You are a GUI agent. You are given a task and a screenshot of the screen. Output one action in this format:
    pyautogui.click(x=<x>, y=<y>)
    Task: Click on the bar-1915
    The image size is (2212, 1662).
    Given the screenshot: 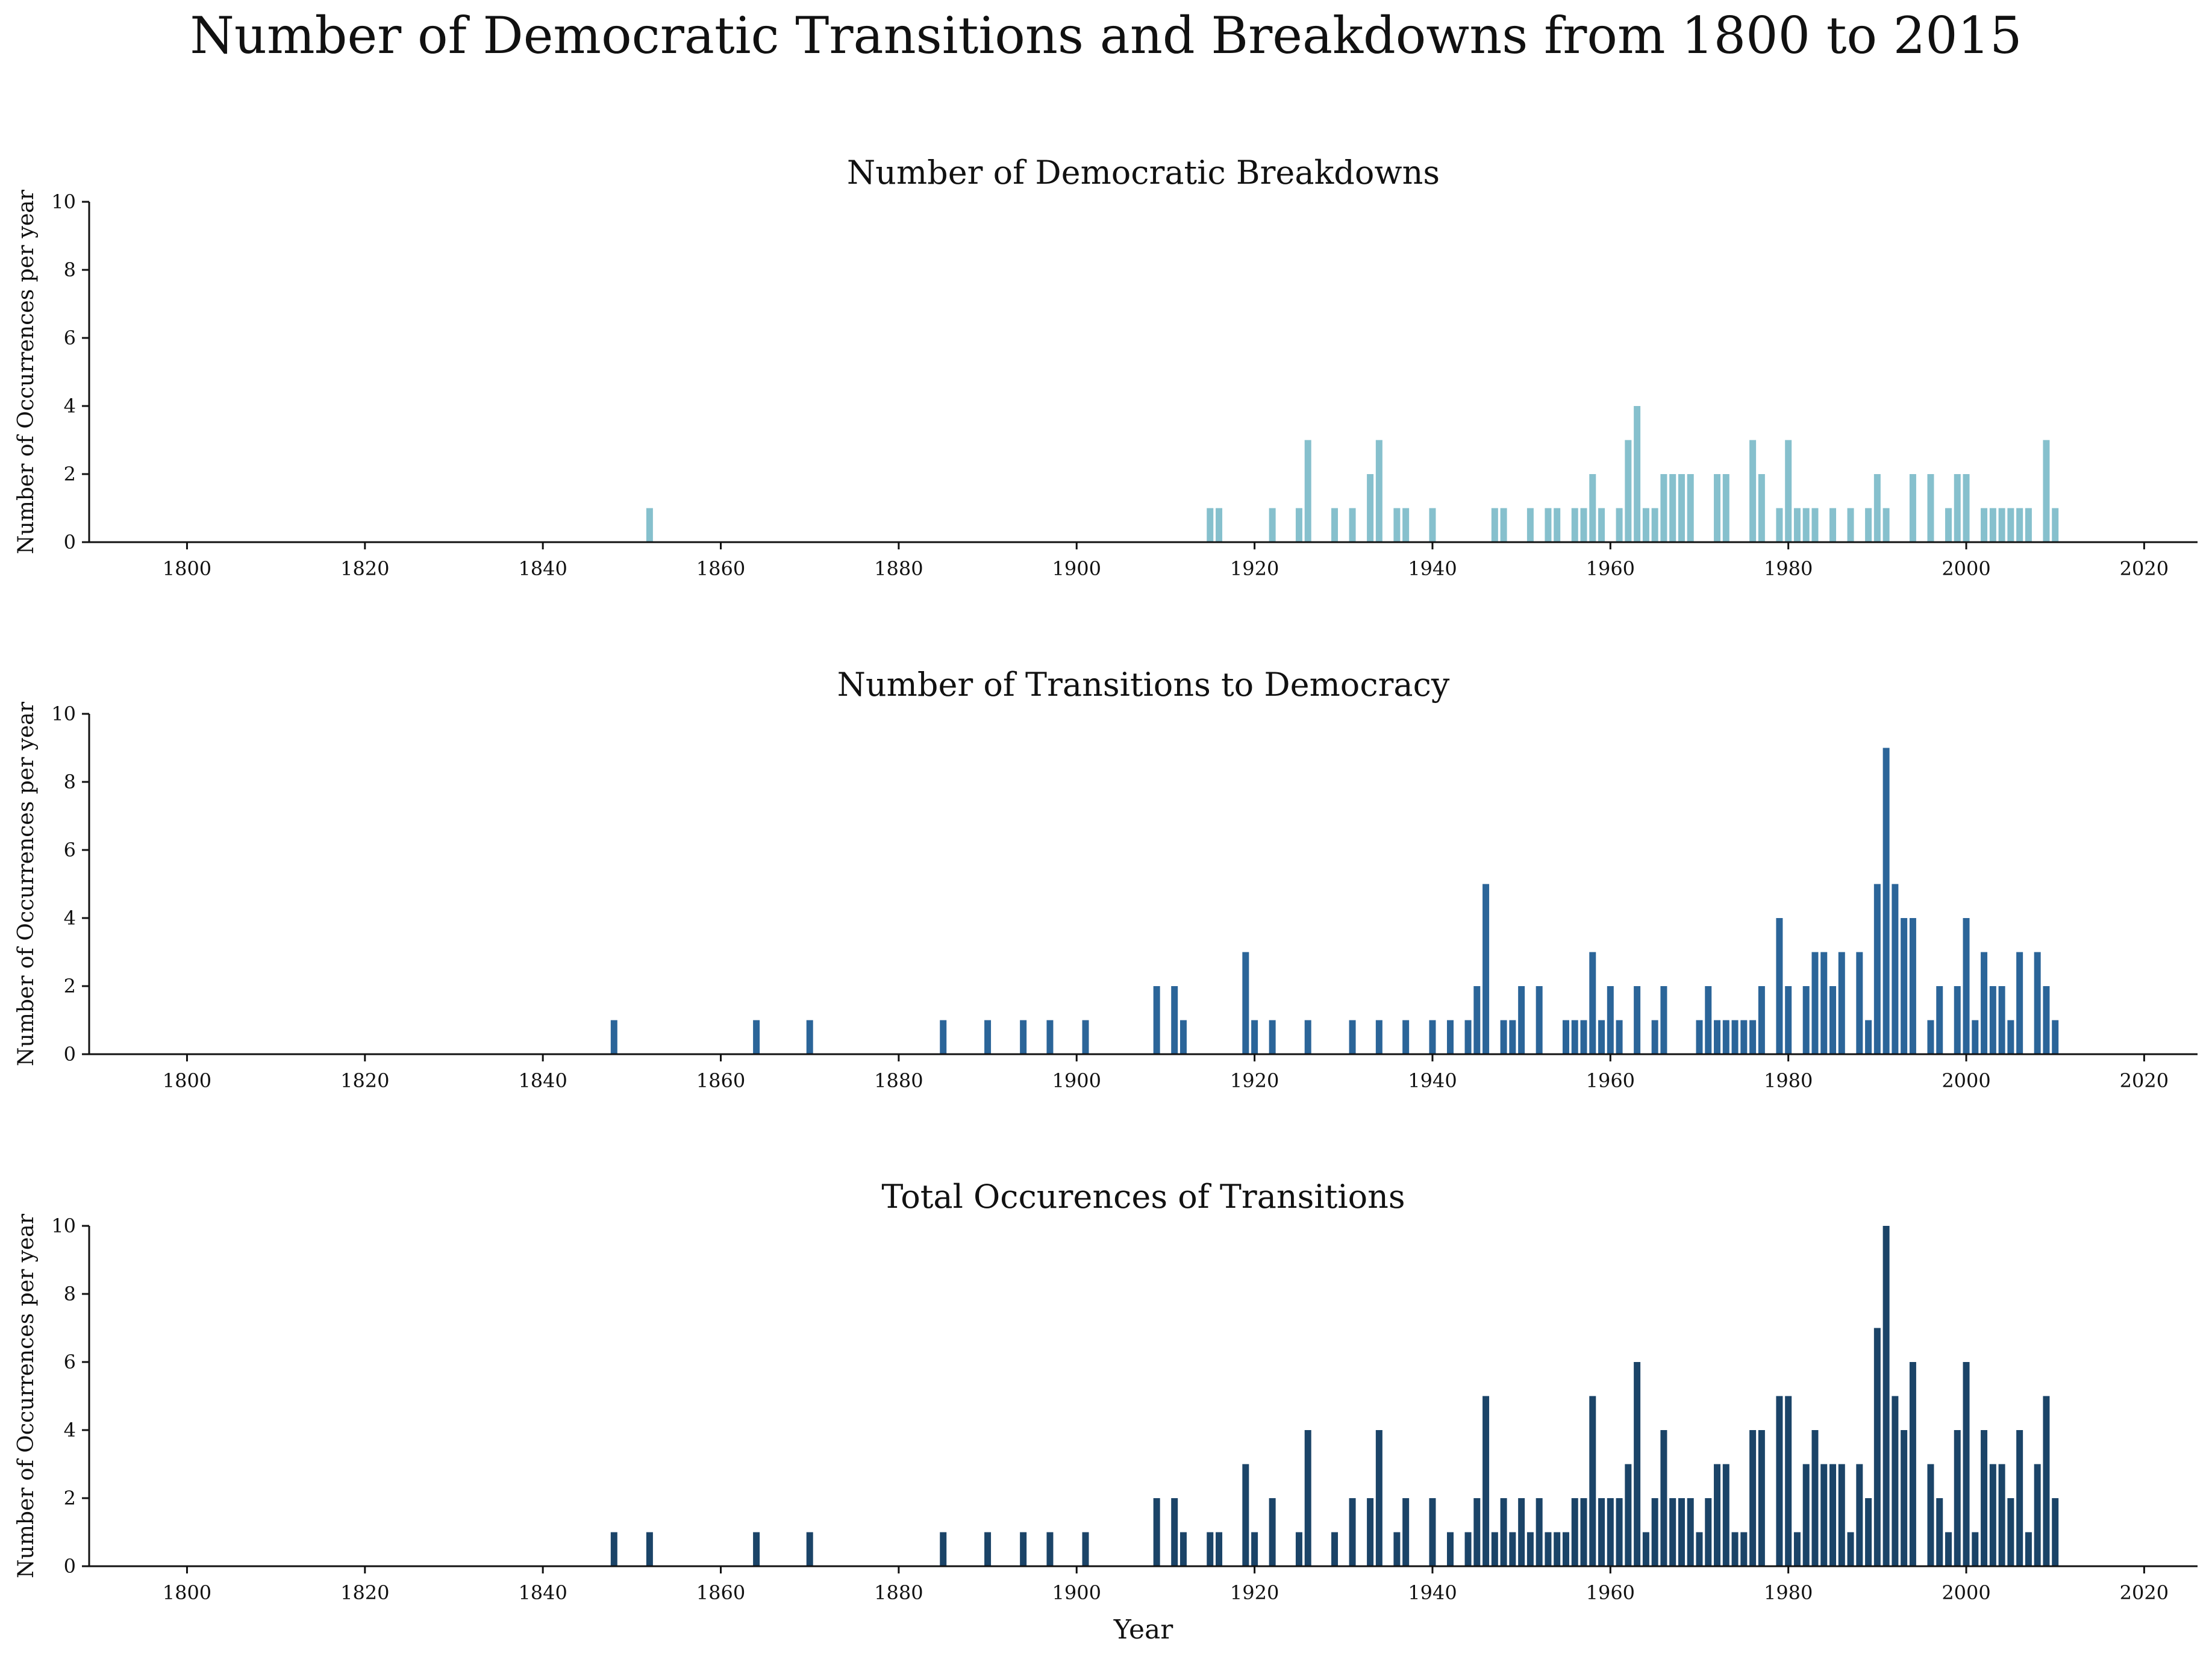 What is the action you would take?
    pyautogui.click(x=1211, y=525)
    